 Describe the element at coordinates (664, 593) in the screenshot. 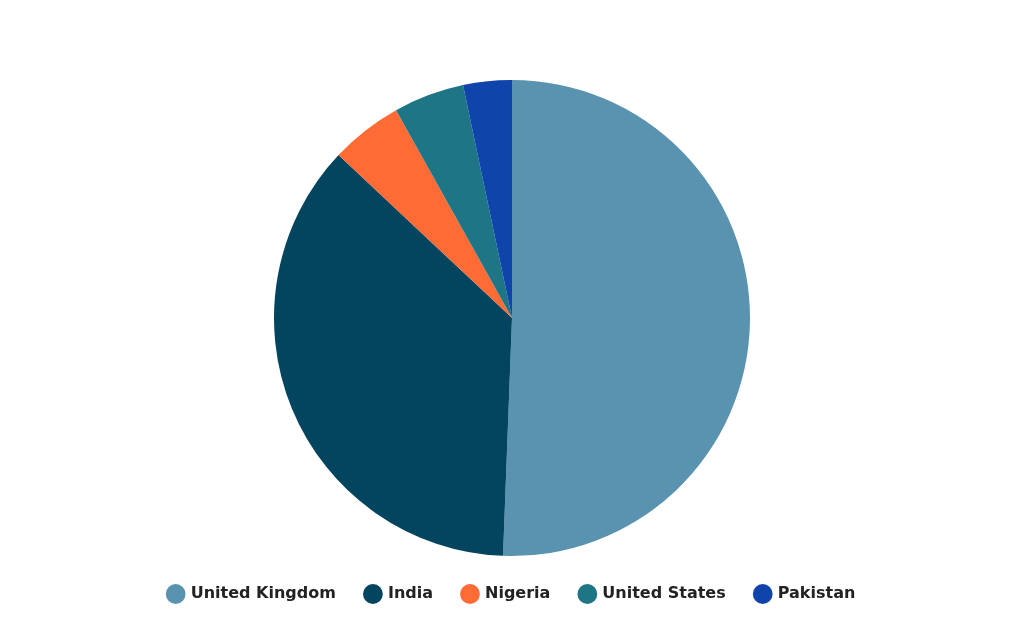

I see `legend-label: United States` at that location.